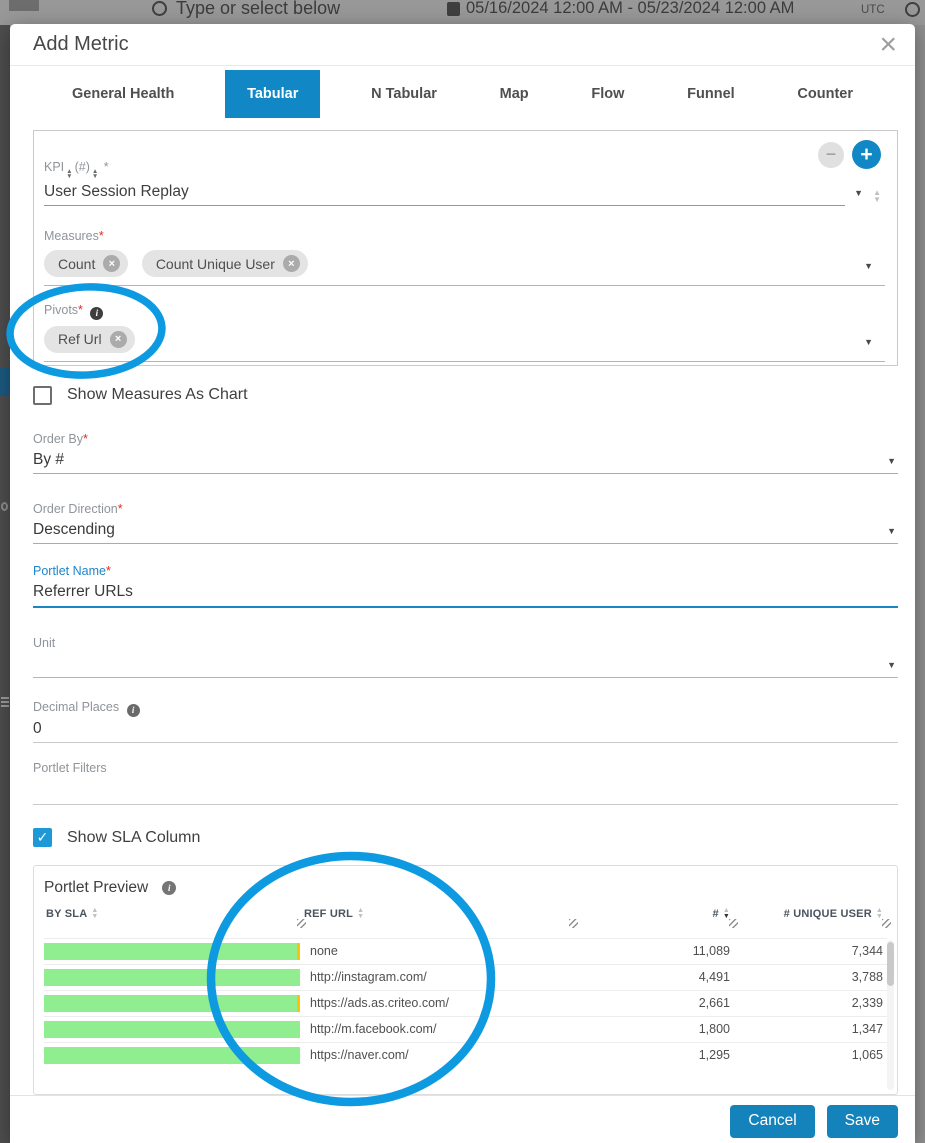 The width and height of the screenshot is (925, 1143). What do you see at coordinates (78, 509) in the screenshot?
I see `order-direction-label: Order Direction*` at bounding box center [78, 509].